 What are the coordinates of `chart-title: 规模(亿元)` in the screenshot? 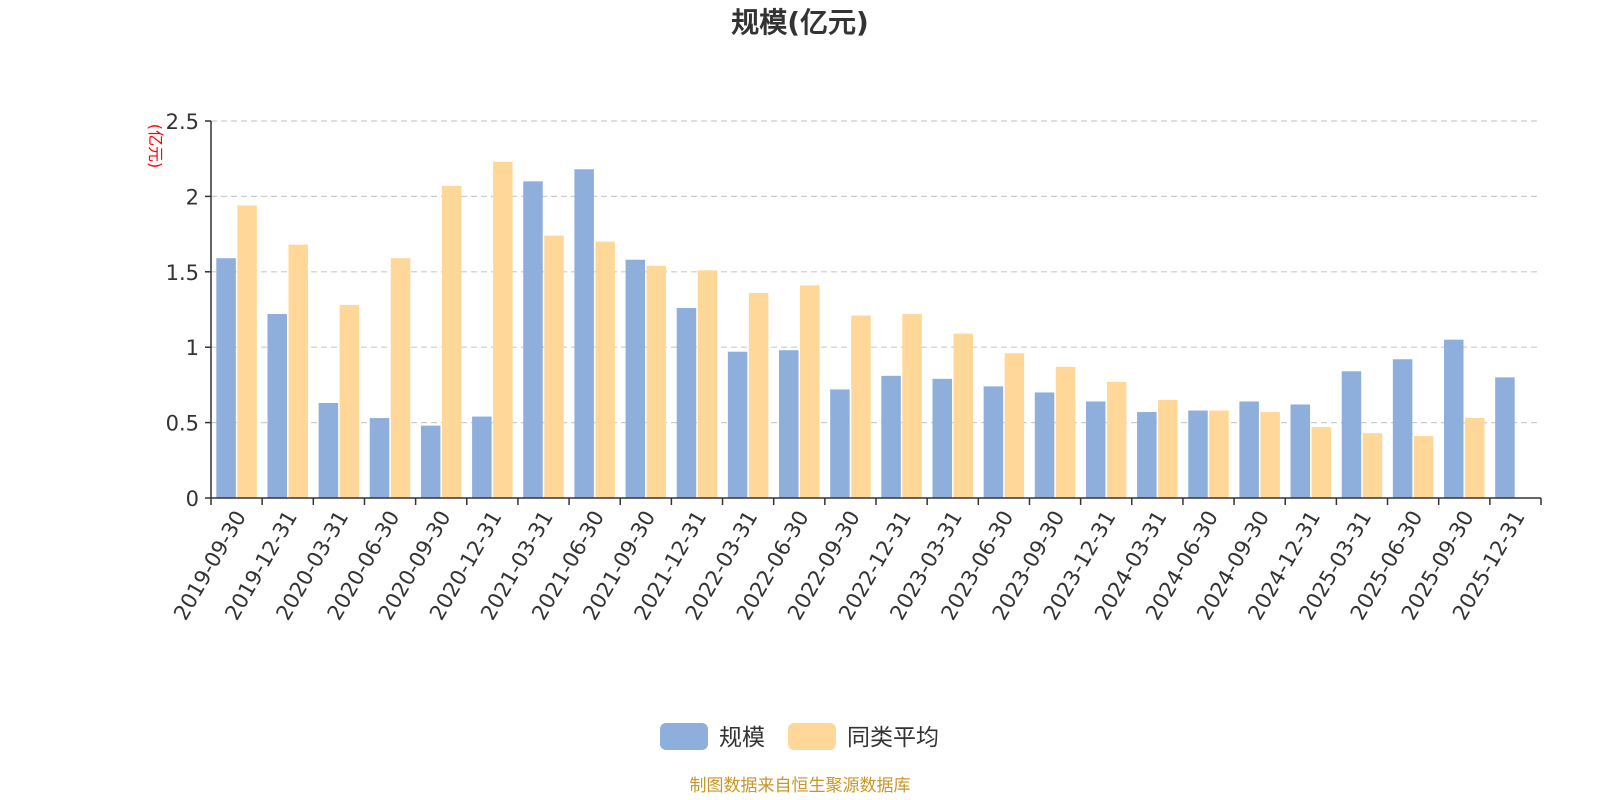 It's located at (800, 22).